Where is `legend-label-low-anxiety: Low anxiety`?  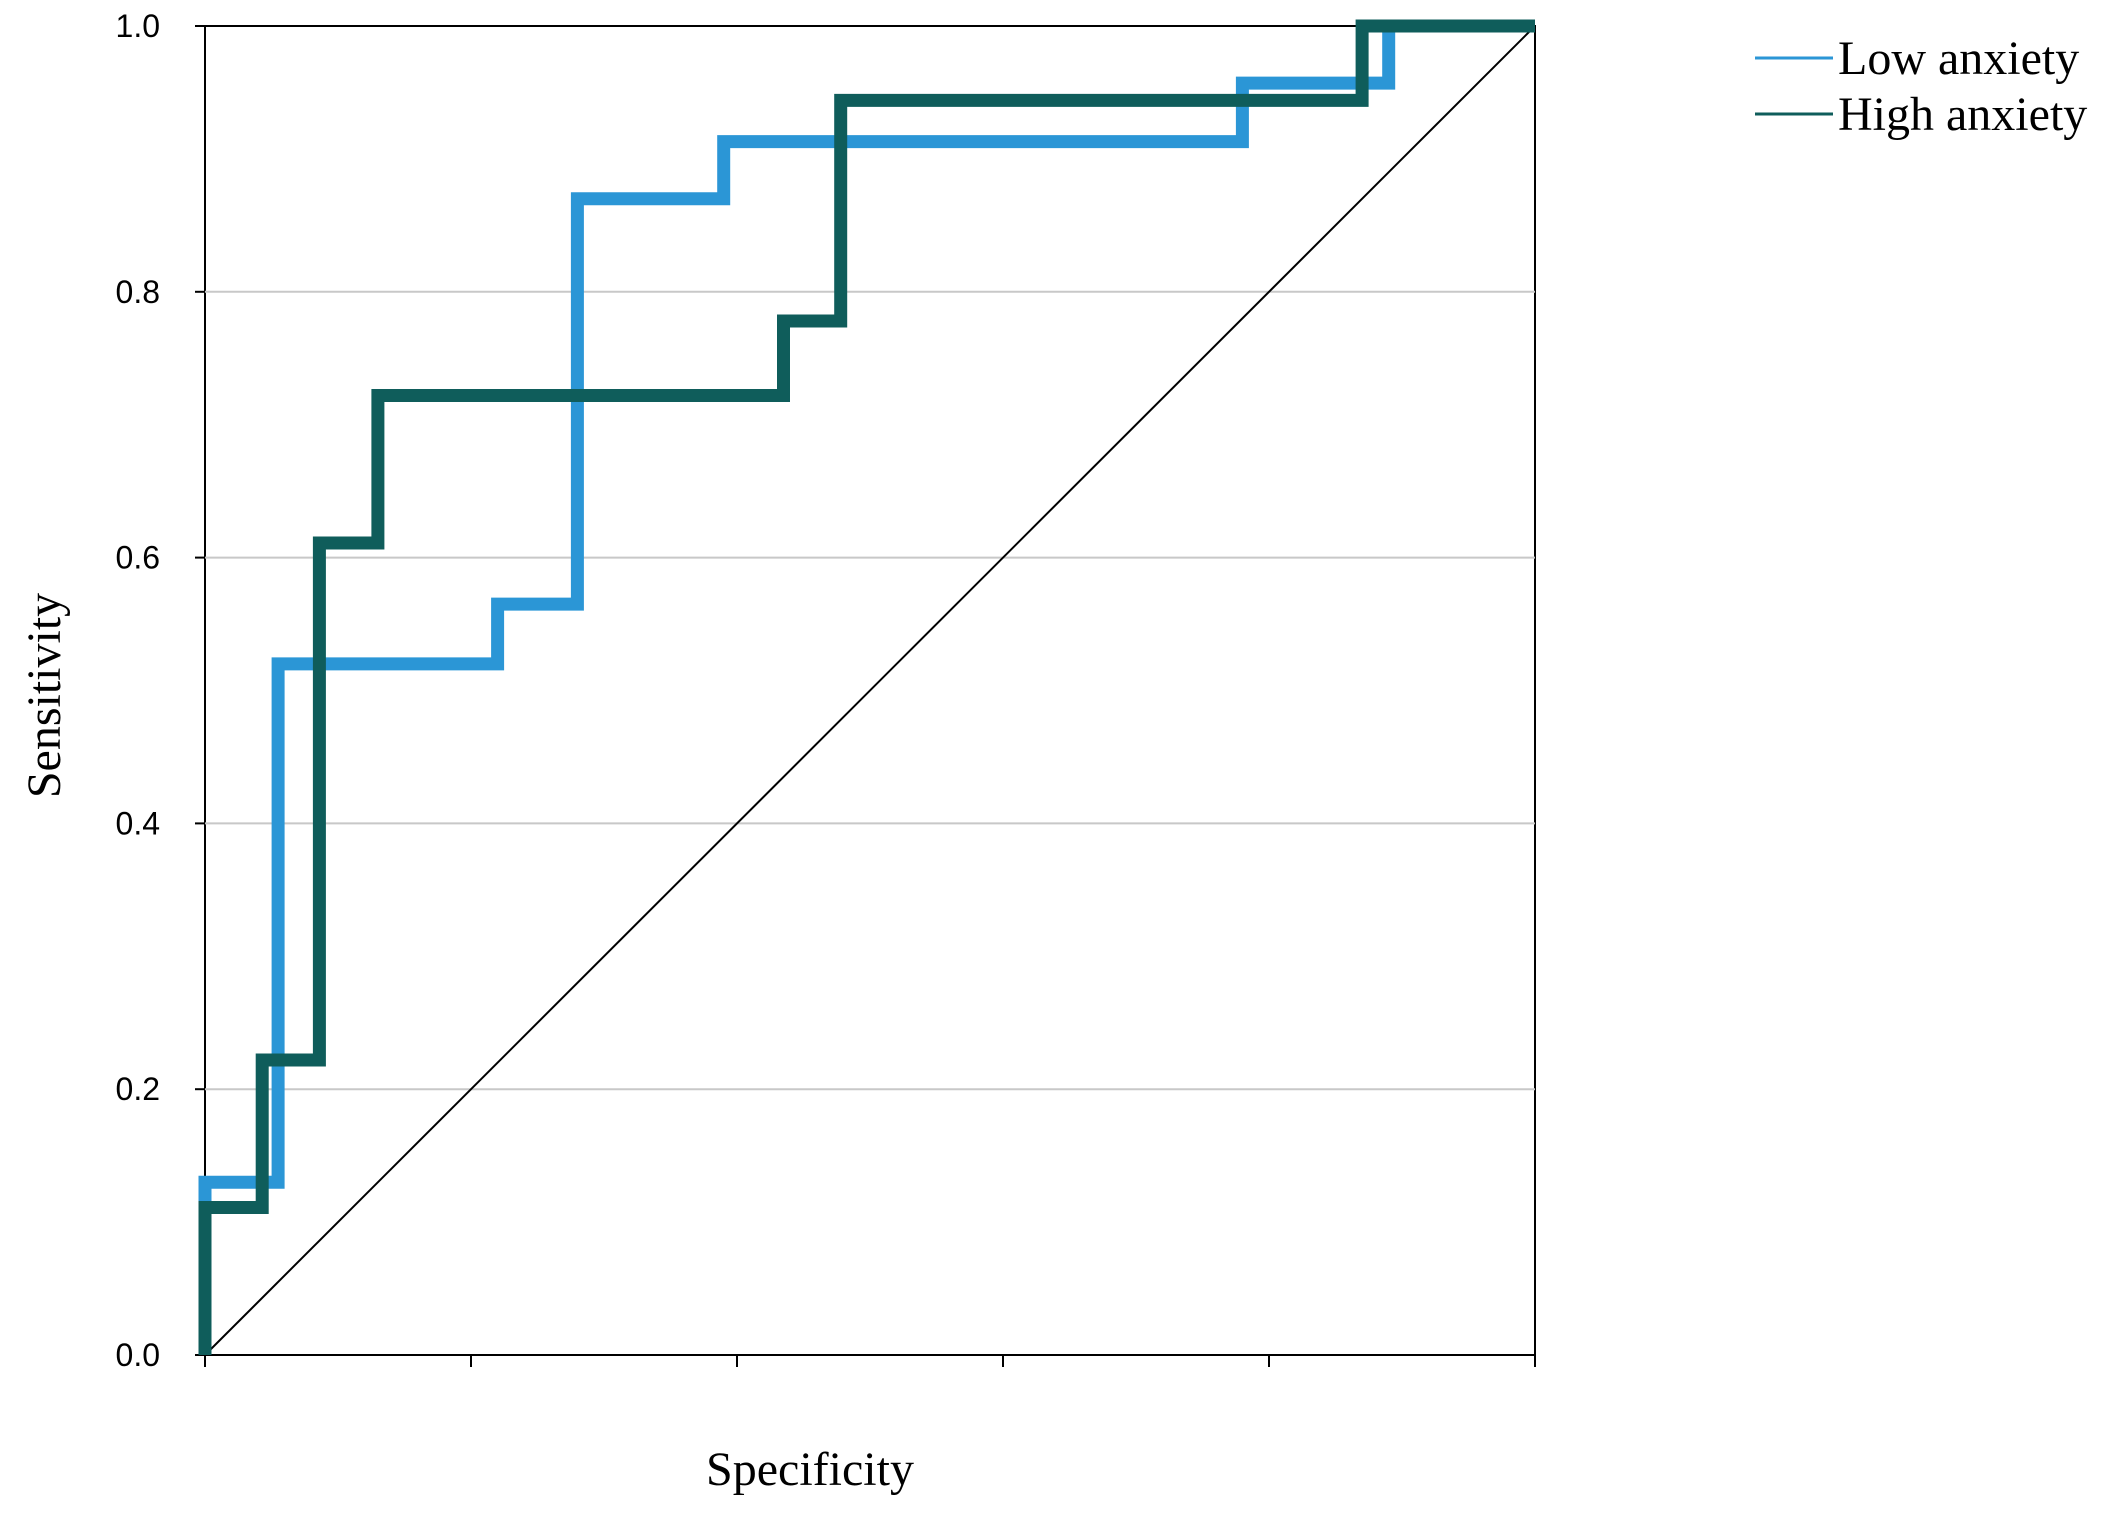 legend-label-low-anxiety: Low anxiety is located at coordinates (1958, 58).